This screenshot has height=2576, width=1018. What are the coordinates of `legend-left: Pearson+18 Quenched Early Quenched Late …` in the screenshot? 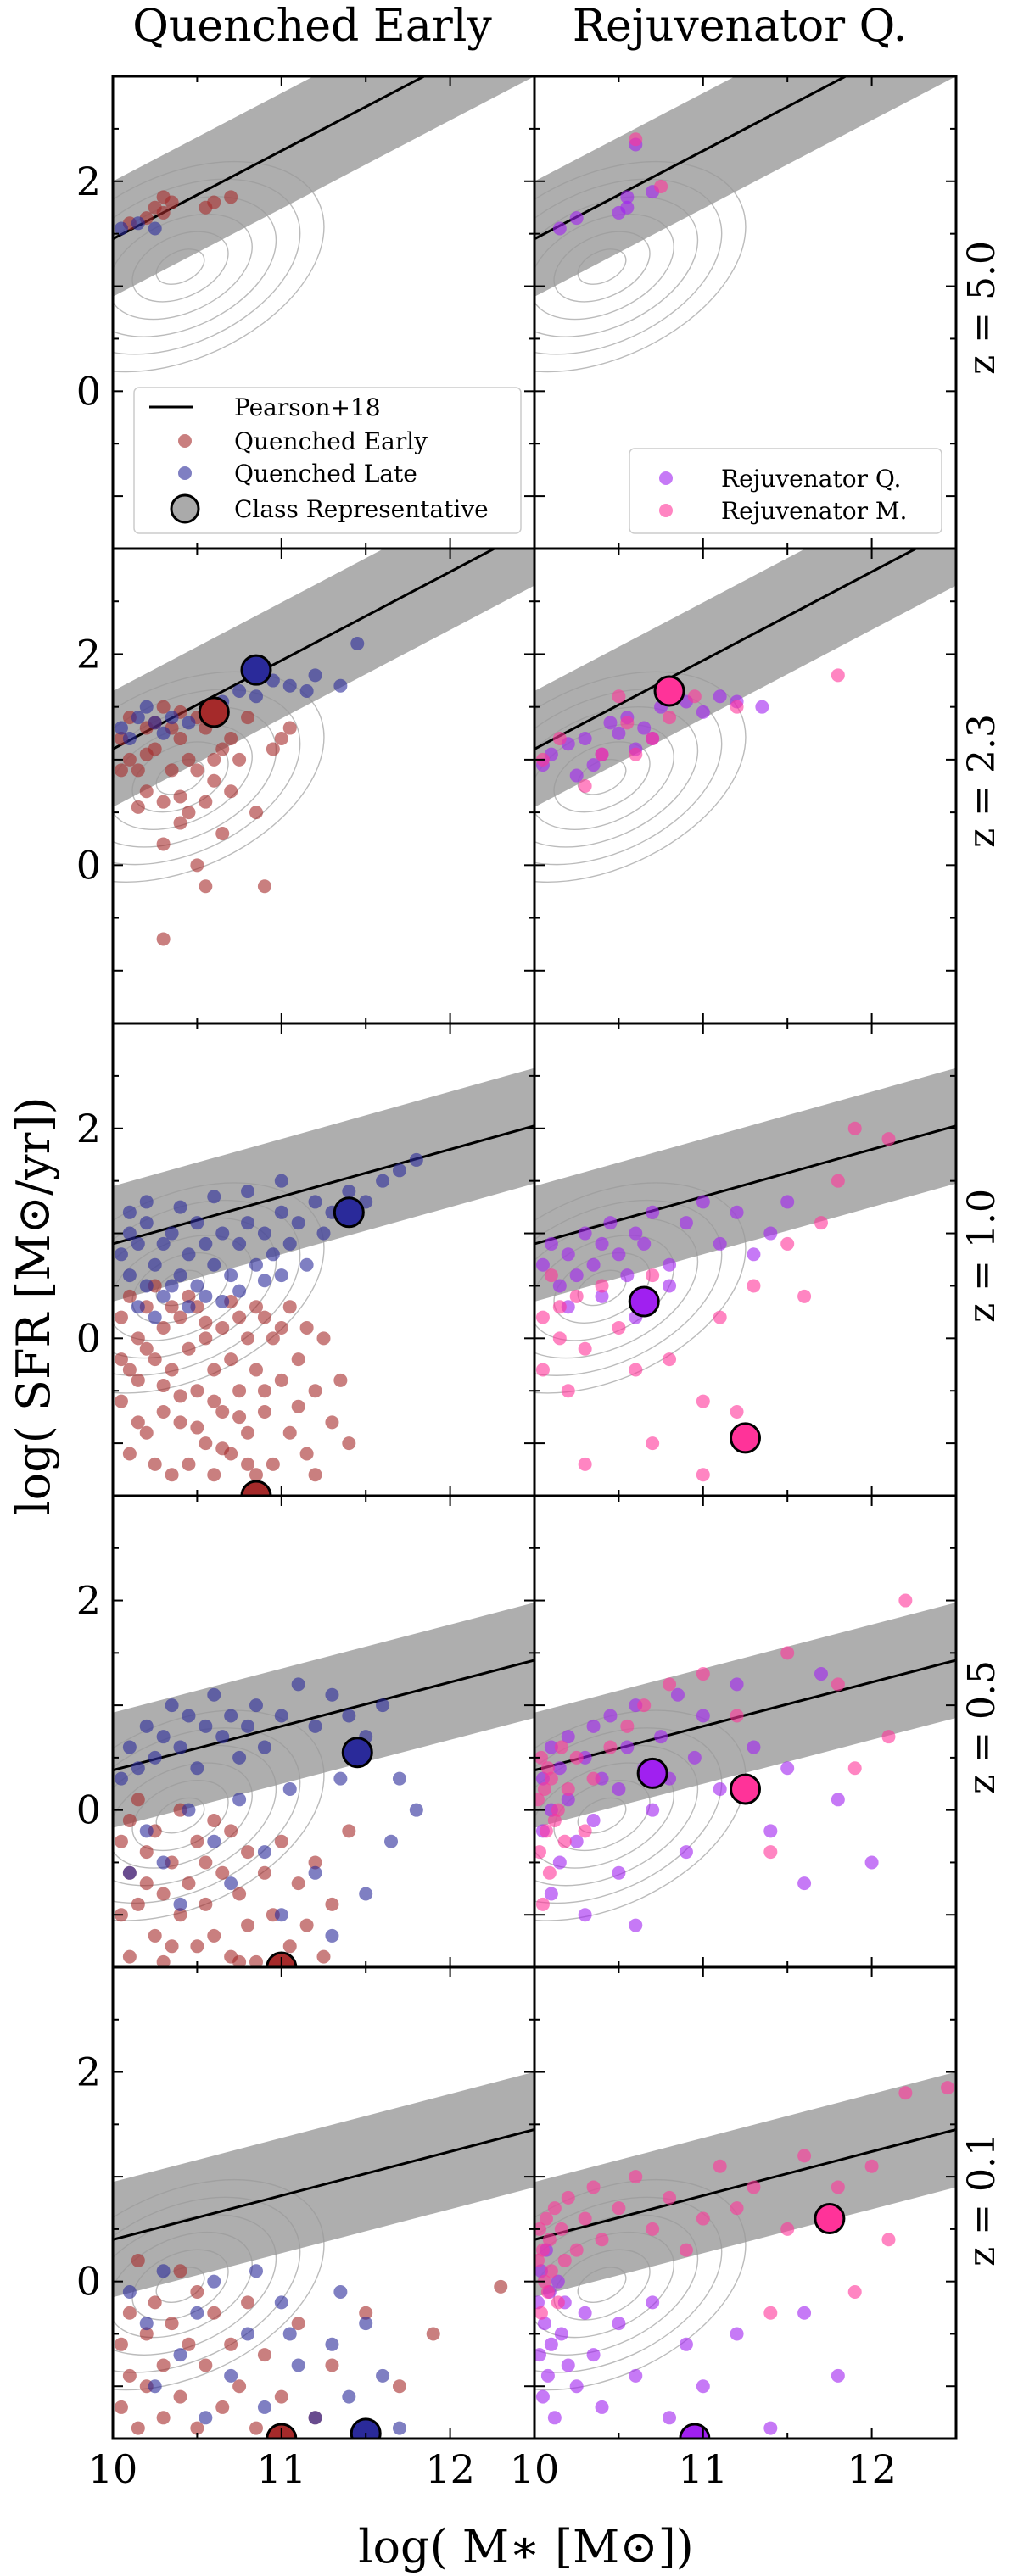 It's located at (327, 460).